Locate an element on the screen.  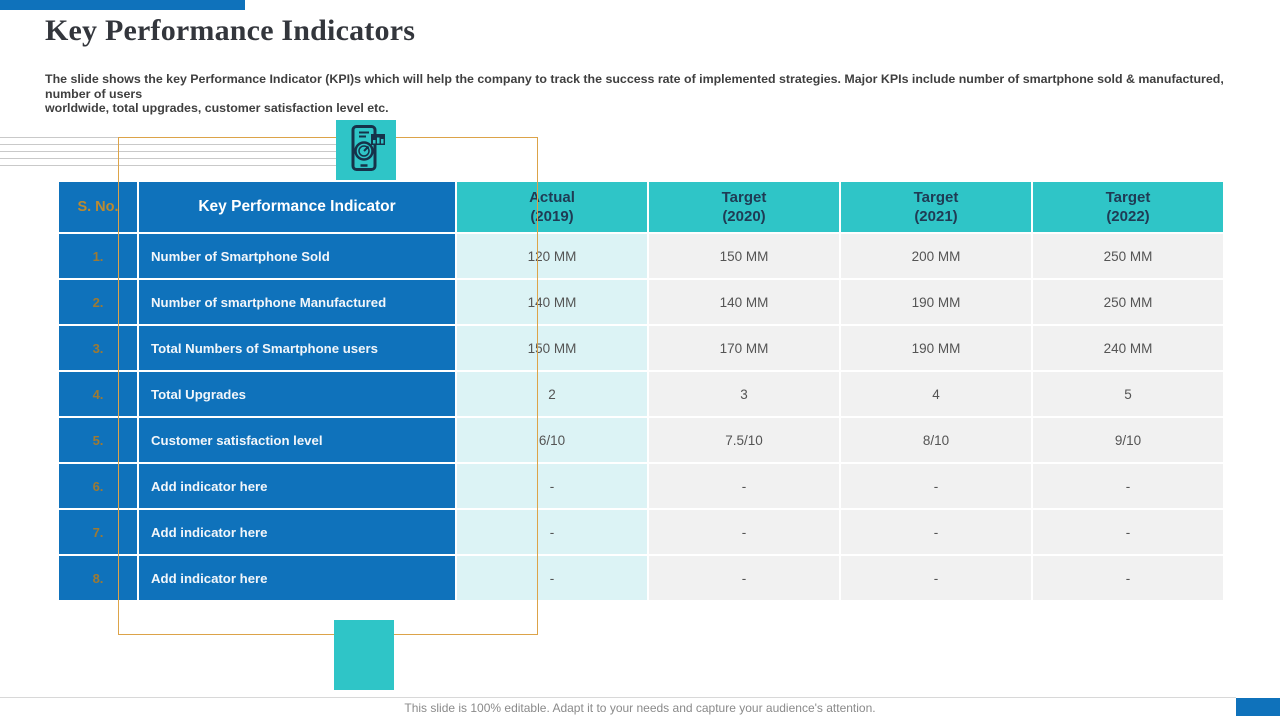
row-number: 4. is located at coordinates (98, 394).